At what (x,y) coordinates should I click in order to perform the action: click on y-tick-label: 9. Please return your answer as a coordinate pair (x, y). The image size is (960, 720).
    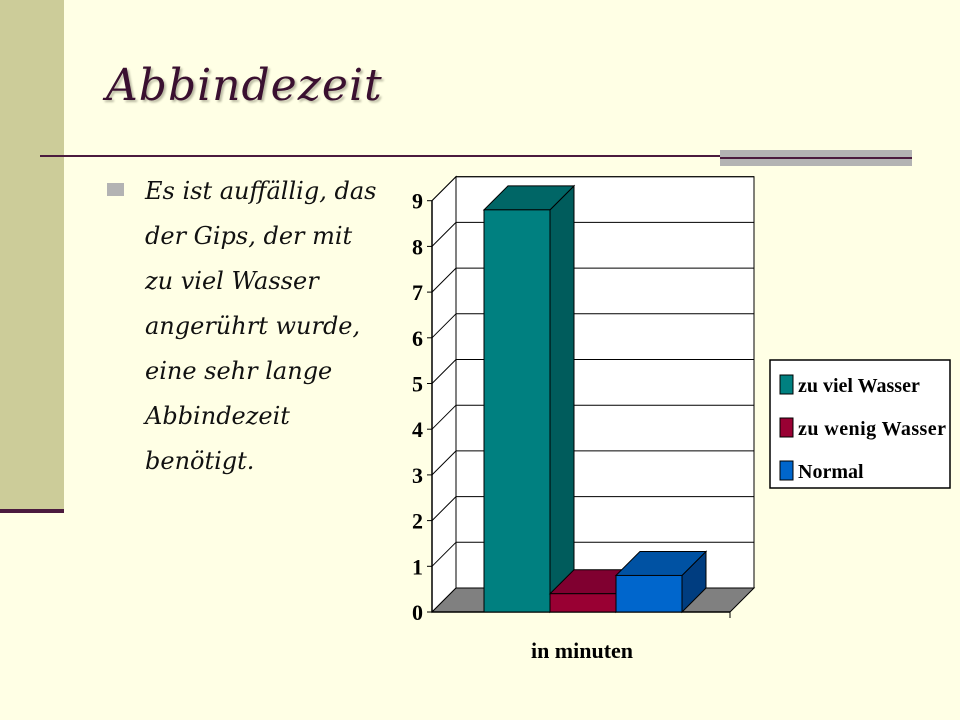
    Looking at the image, I should click on (417, 201).